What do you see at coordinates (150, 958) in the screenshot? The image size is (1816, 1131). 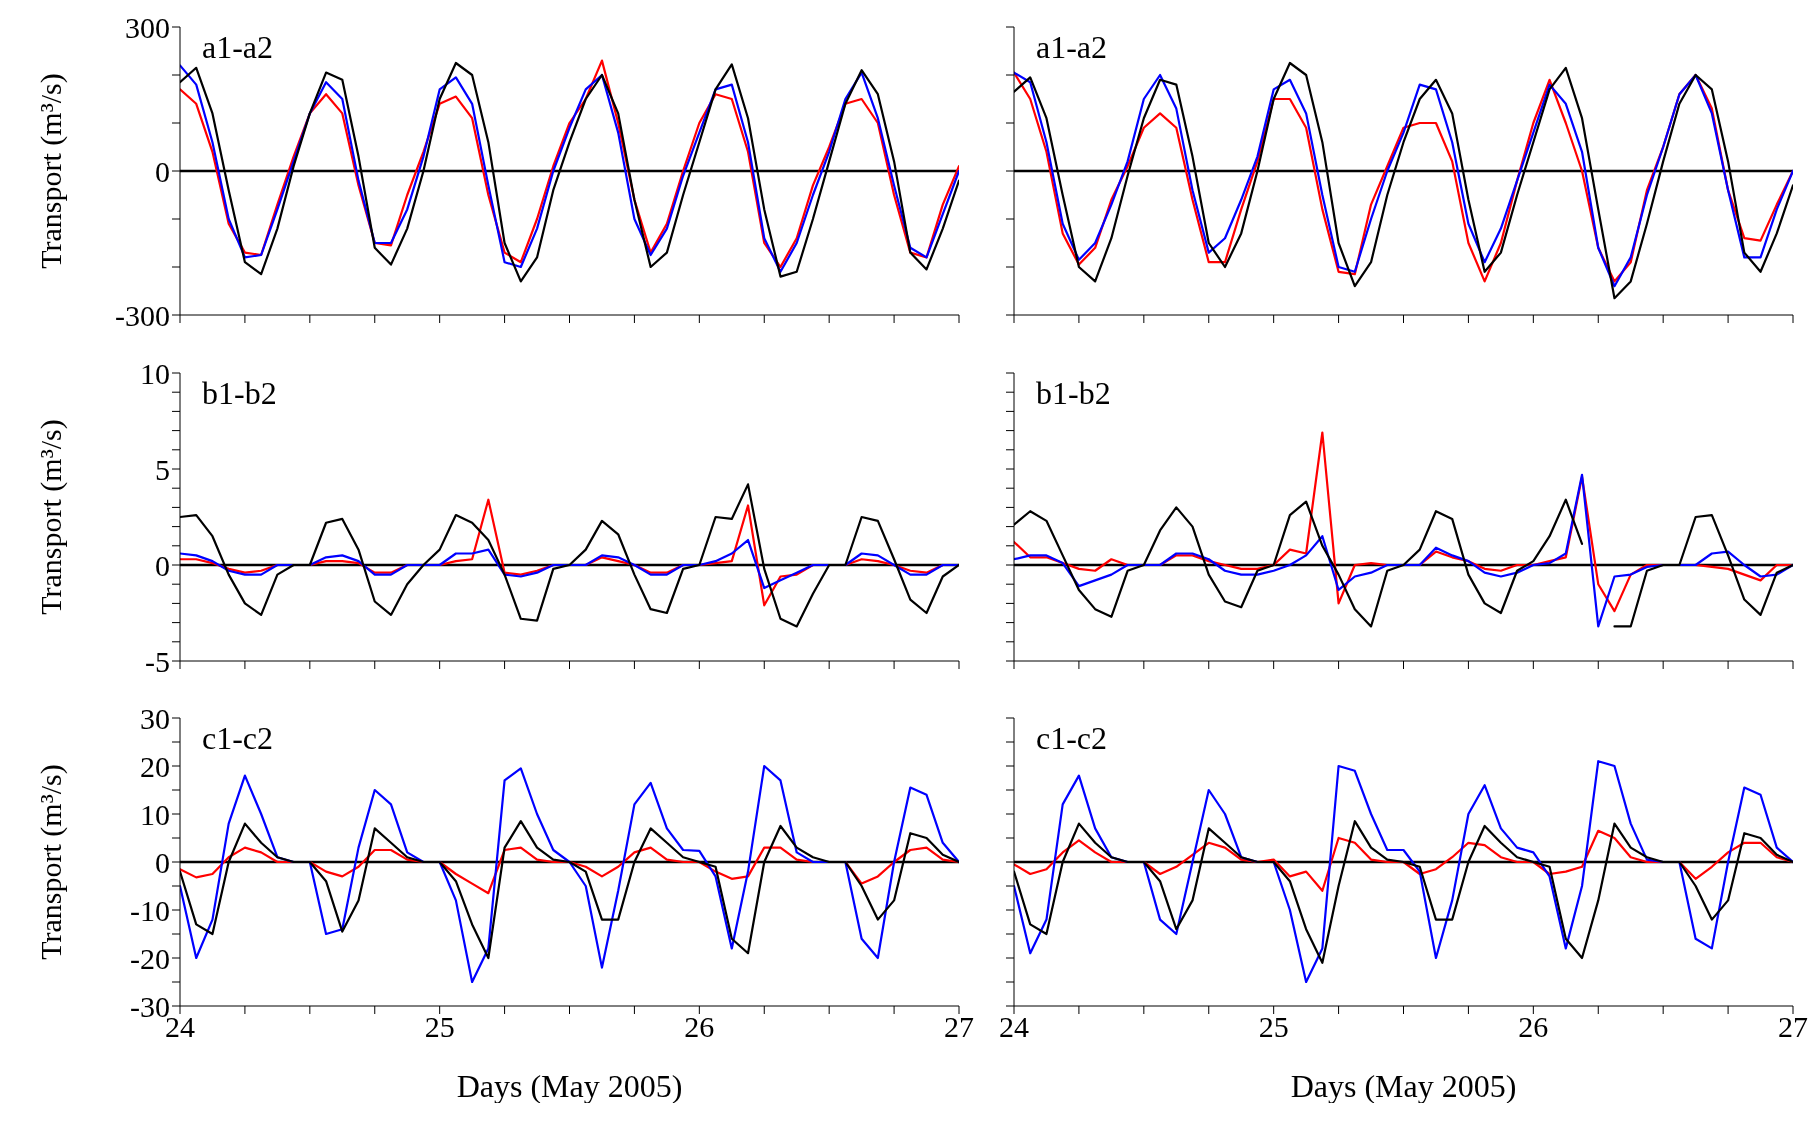 I see `y-tick-label: -20` at bounding box center [150, 958].